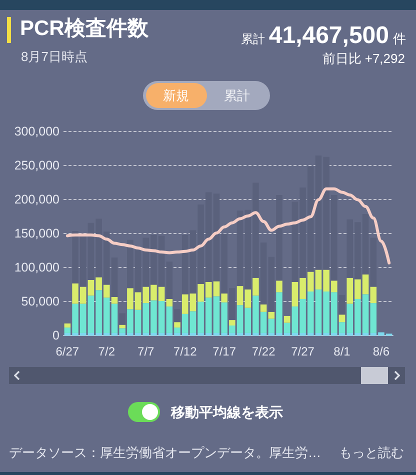  I want to click on x-tick-label: 7/27, so click(303, 351).